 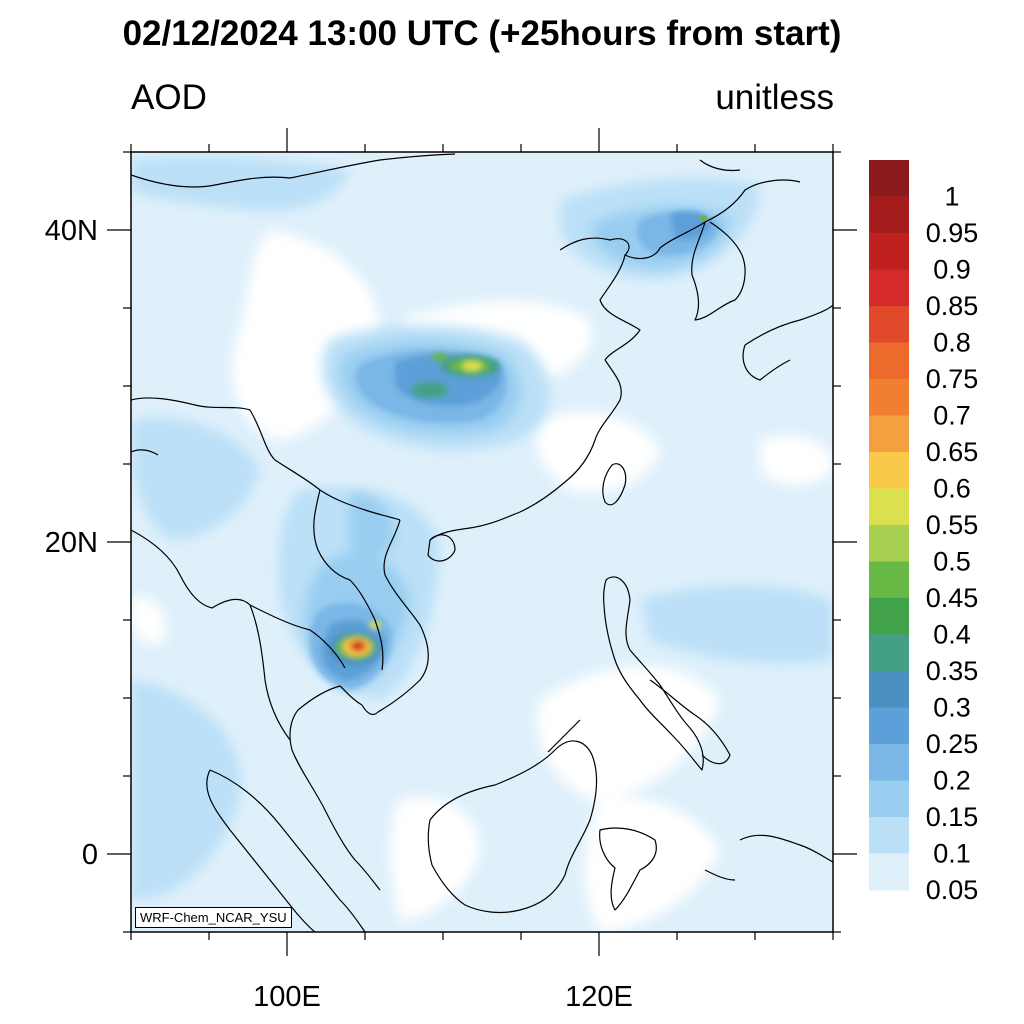 I want to click on colorbar-label: 0.65, so click(x=952, y=452).